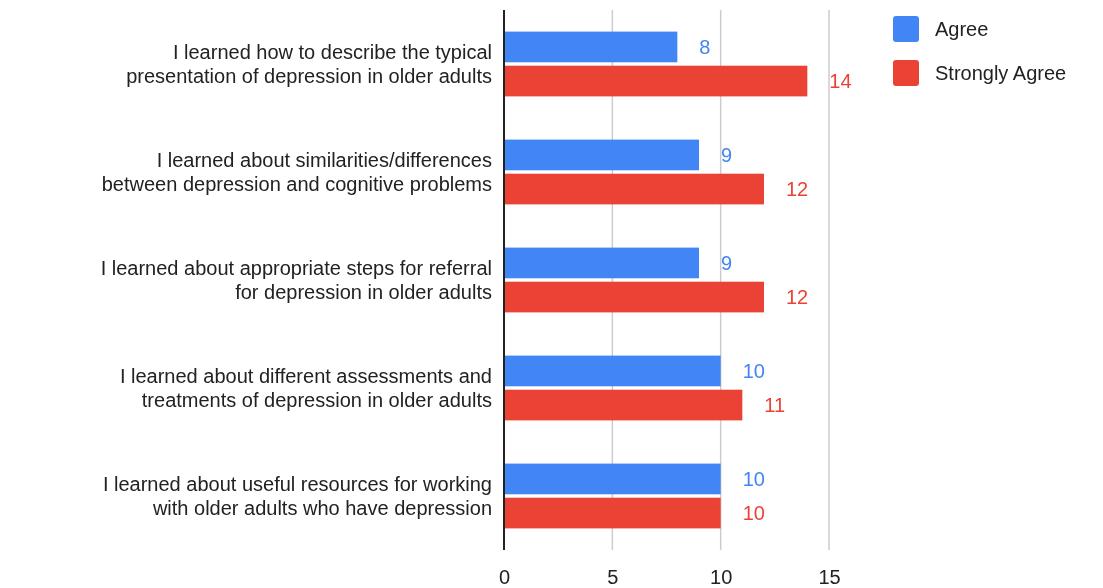  What do you see at coordinates (1001, 73) in the screenshot?
I see `legend-label: Strongly Agree` at bounding box center [1001, 73].